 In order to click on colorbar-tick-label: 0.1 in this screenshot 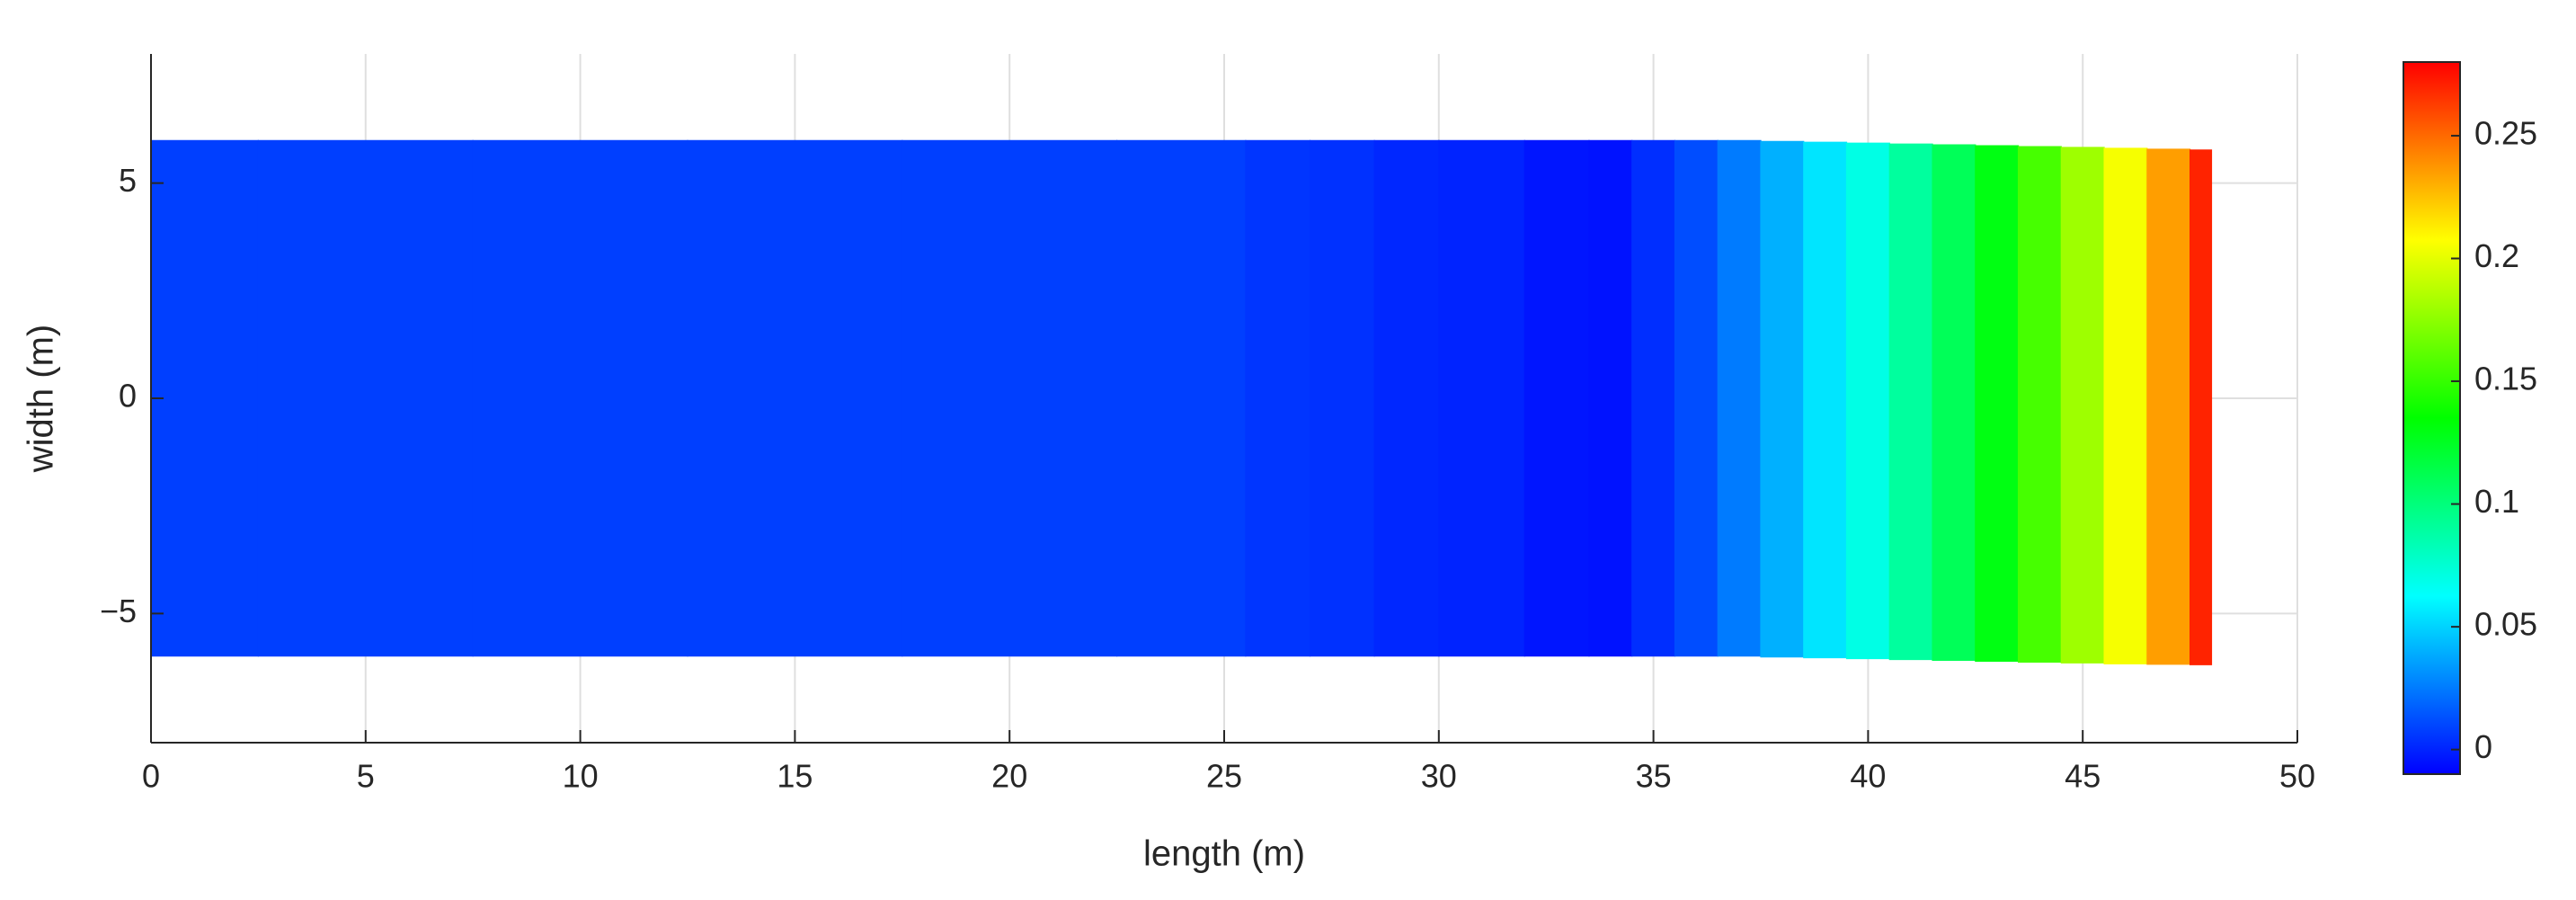, I will do `click(2496, 502)`.